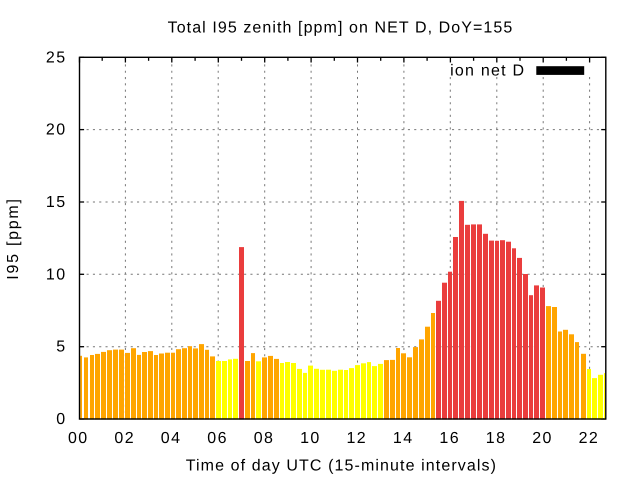  Describe the element at coordinates (264, 438) in the screenshot. I see `svg-text: 08` at that location.